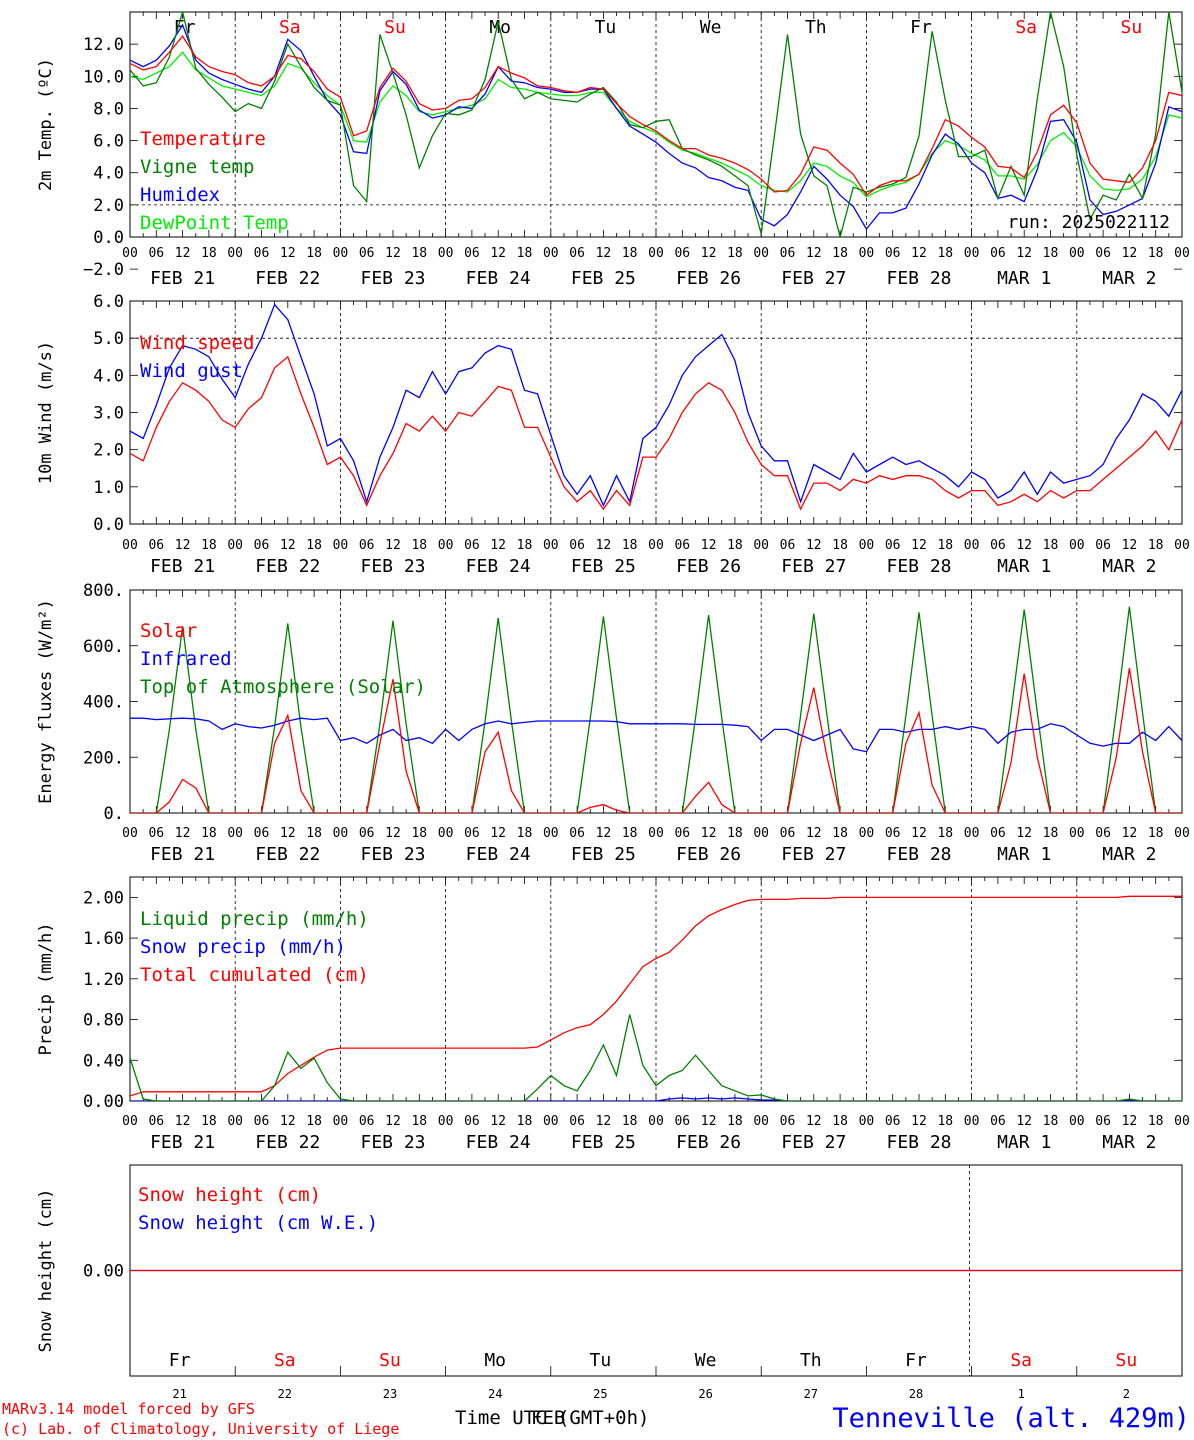 This screenshot has width=1194, height=1440. I want to click on plot-frame, so click(656, 412).